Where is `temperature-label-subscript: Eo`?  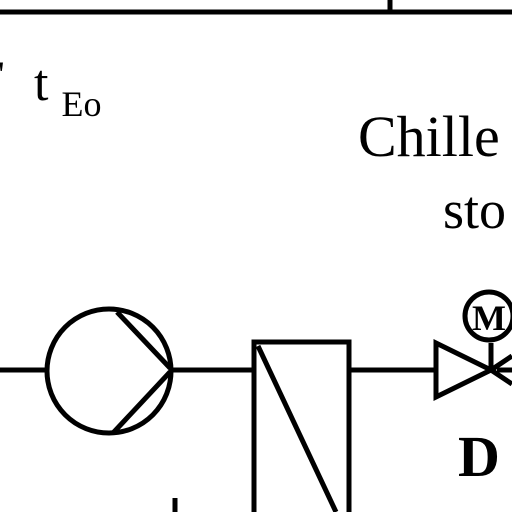 temperature-label-subscript: Eo is located at coordinates (81, 104).